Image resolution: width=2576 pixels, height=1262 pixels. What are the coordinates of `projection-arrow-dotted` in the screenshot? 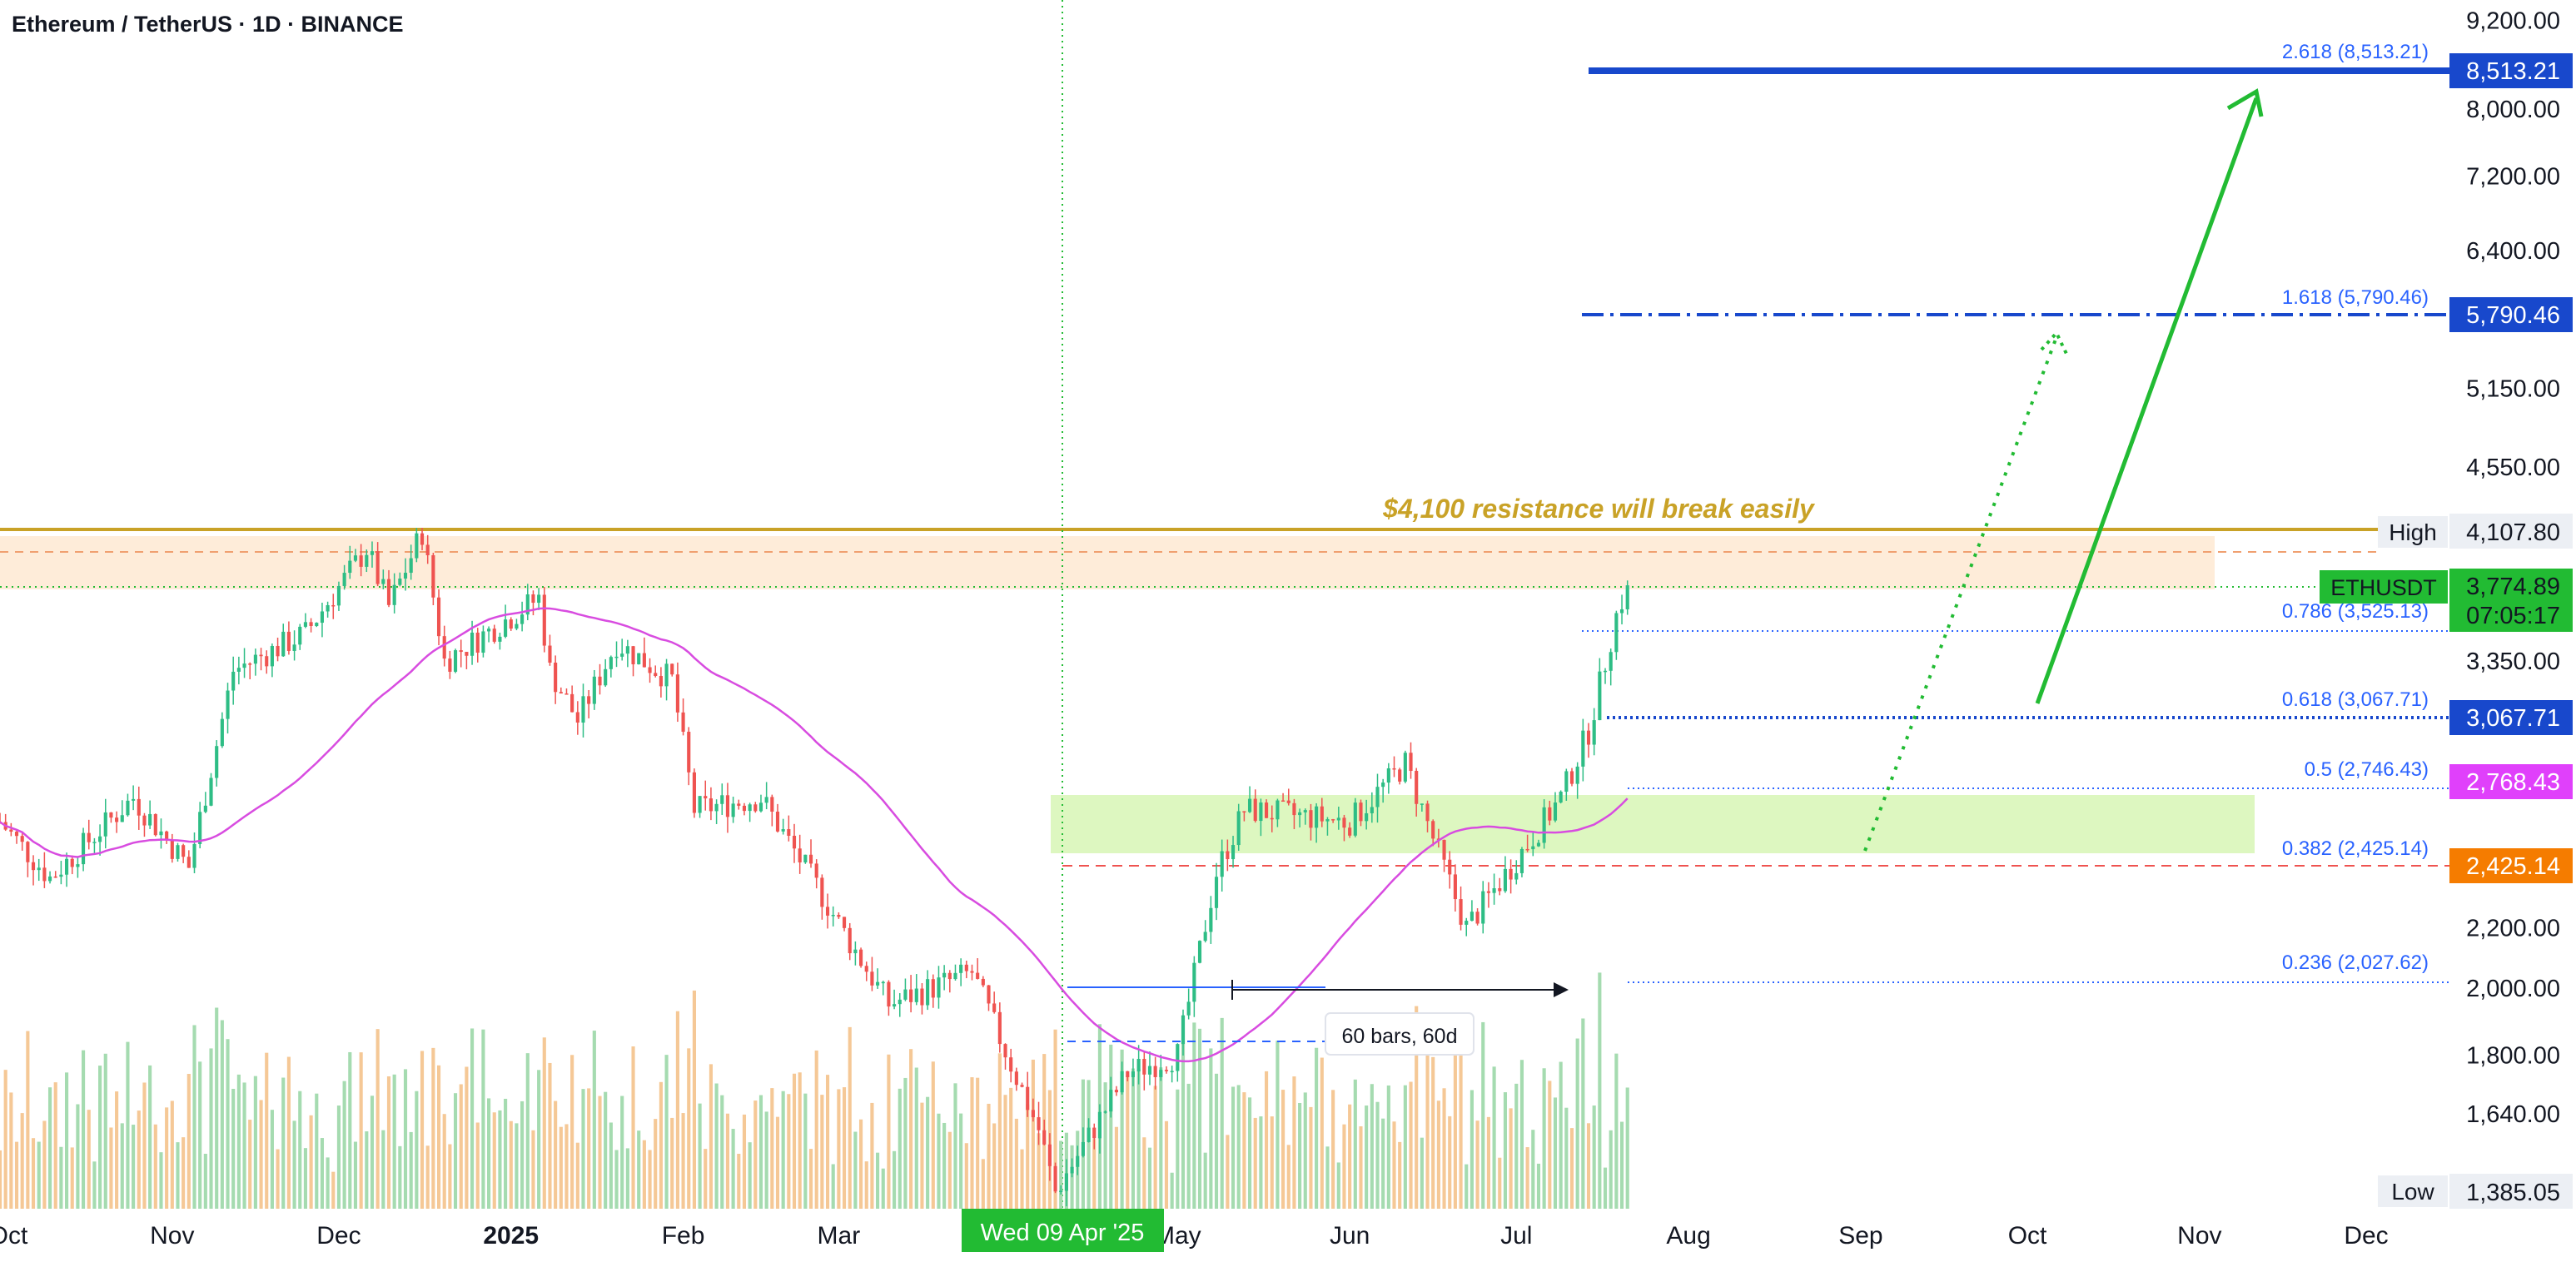 It's located at (1960, 594).